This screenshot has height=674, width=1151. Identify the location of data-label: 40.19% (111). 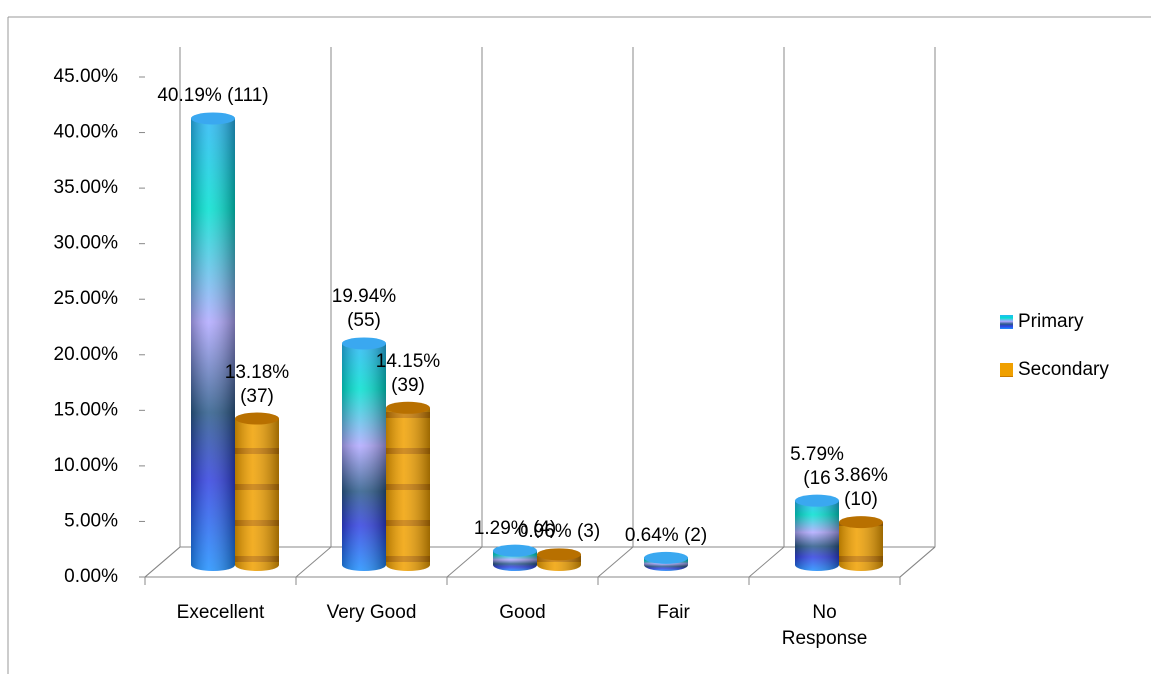
(213, 96).